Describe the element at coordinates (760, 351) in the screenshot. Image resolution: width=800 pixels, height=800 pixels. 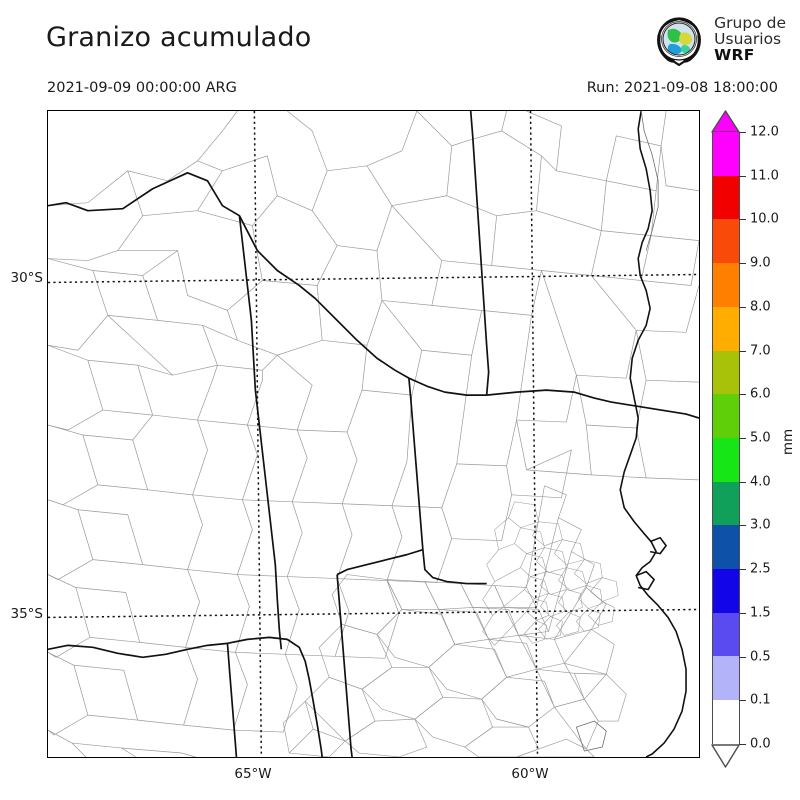
I see `colorbar-tick-label: 7.0` at that location.